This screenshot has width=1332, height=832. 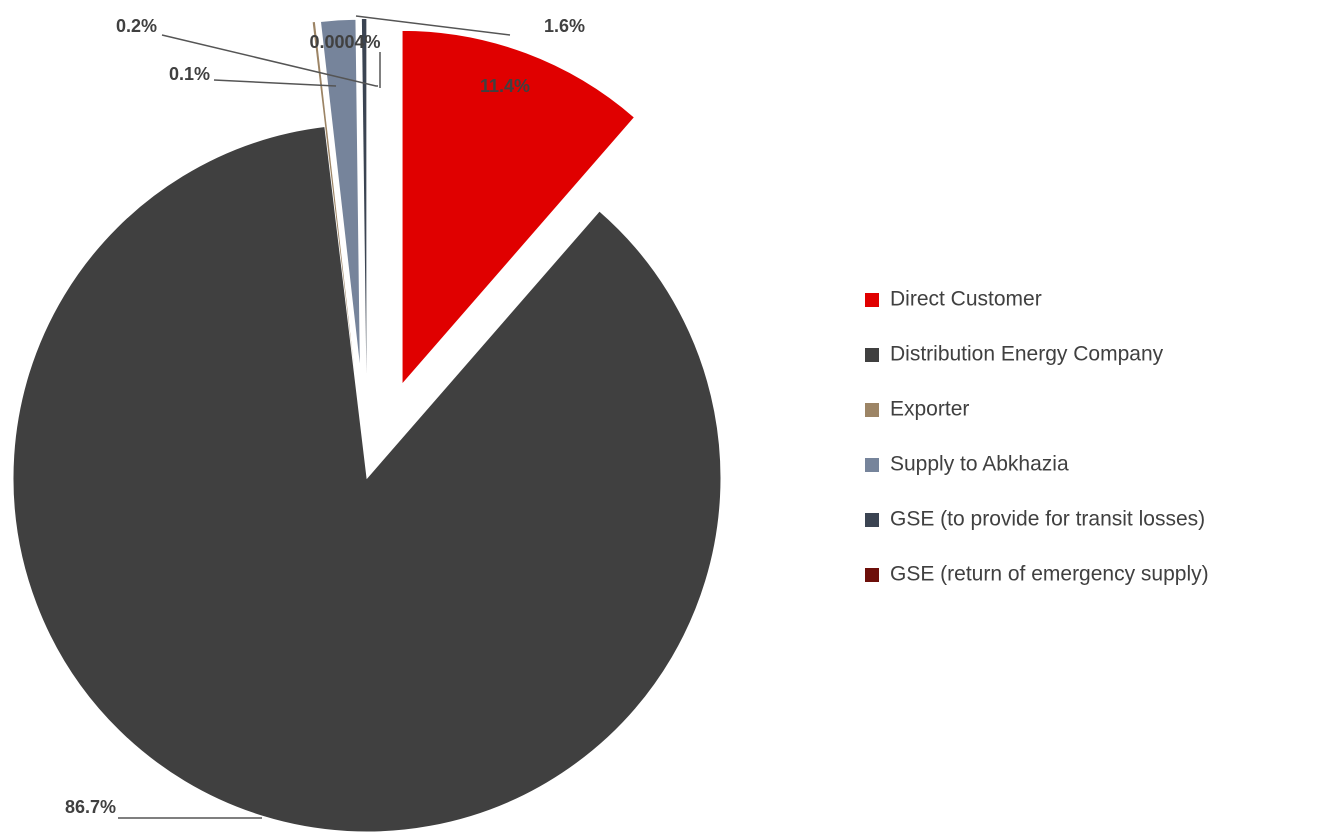 I want to click on legend-label: Exporter, so click(x=929, y=409).